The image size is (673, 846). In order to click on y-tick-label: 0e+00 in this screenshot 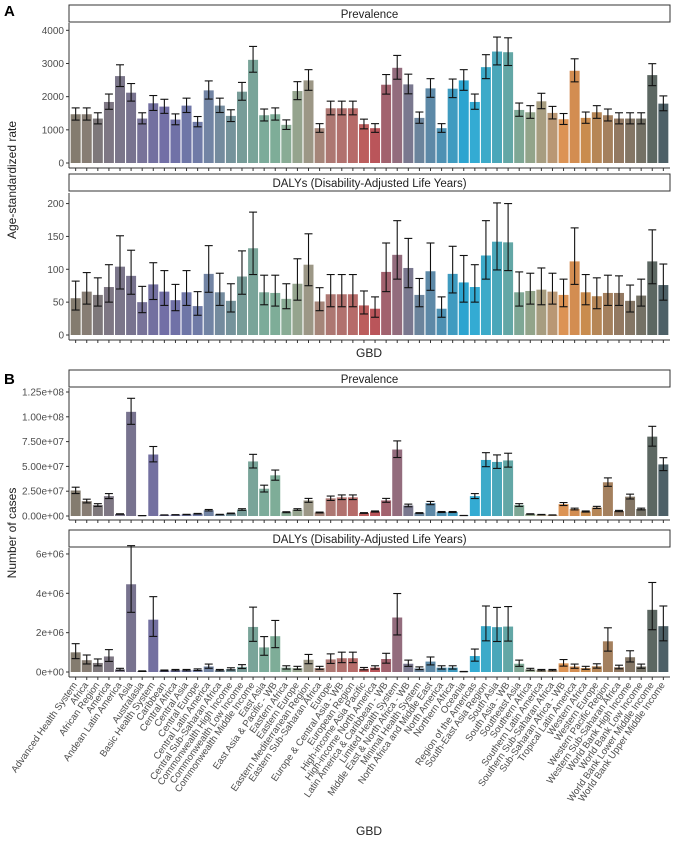, I will do `click(50, 673)`.